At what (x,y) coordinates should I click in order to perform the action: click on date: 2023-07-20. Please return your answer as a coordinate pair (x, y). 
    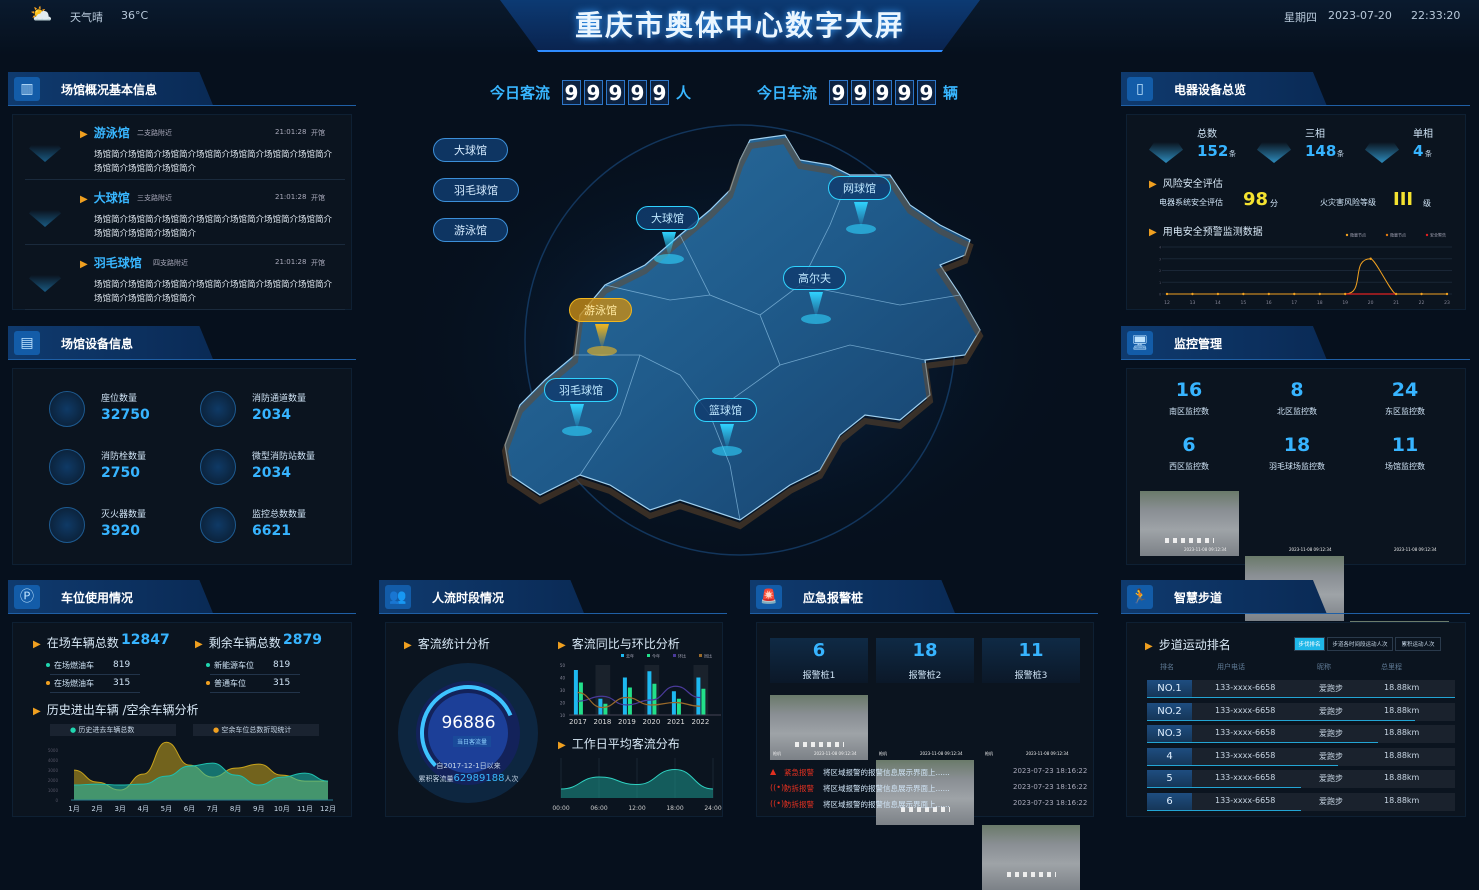
    Looking at the image, I should click on (1360, 15).